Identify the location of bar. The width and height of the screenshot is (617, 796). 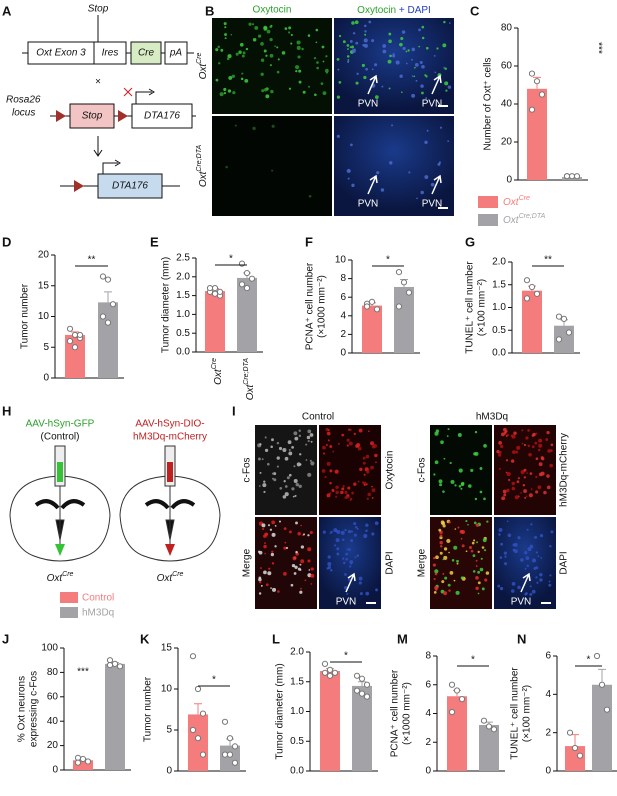
(575, 758).